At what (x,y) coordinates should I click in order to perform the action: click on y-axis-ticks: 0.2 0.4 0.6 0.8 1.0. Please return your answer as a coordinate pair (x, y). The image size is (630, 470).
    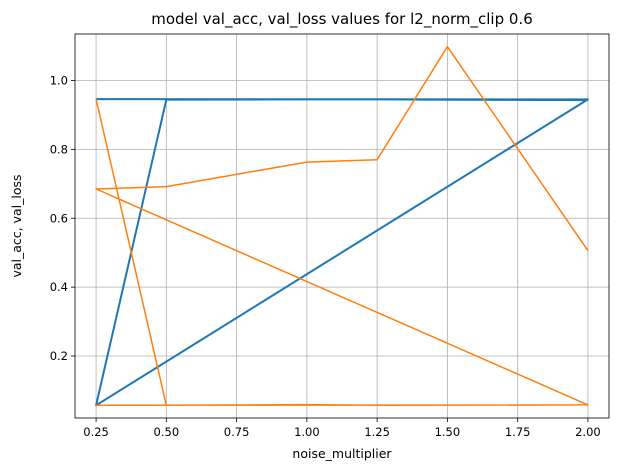
    Looking at the image, I should click on (62, 218).